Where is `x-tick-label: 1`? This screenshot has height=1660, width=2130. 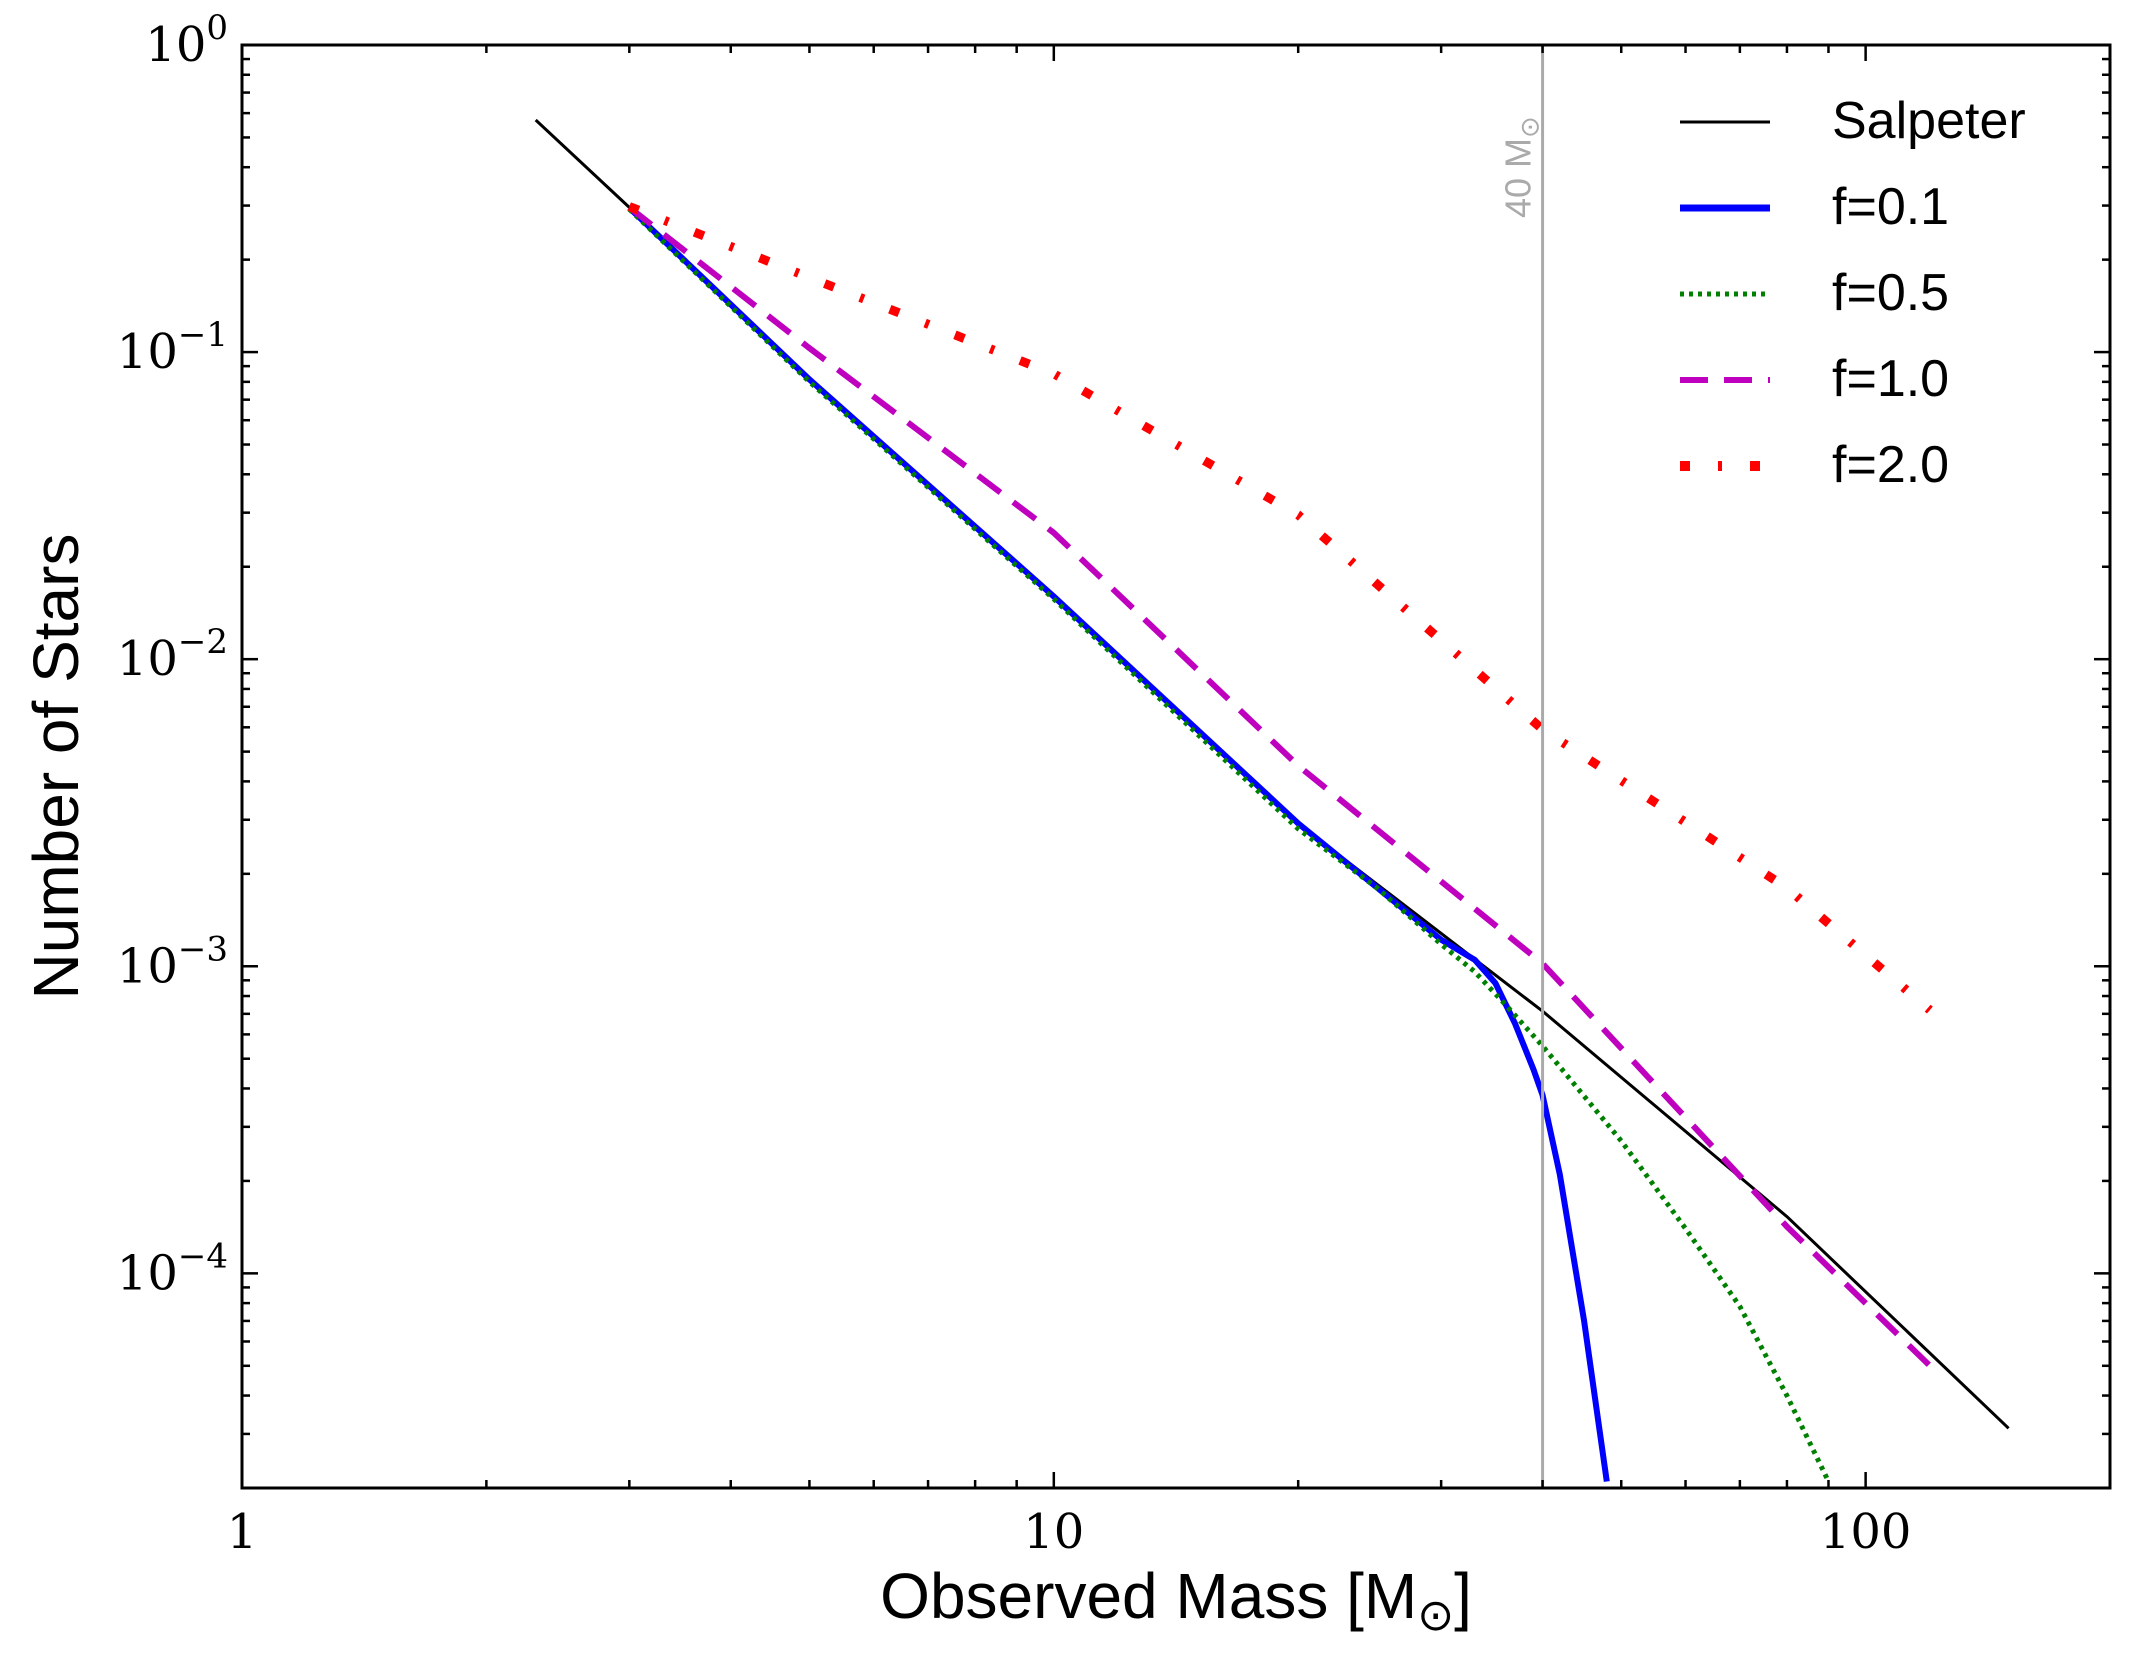 x-tick-label: 1 is located at coordinates (242, 1532).